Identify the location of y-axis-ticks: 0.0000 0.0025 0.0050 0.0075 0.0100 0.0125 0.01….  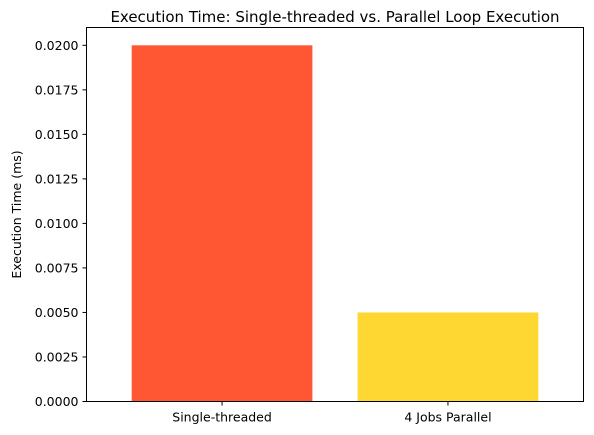
(61, 223).